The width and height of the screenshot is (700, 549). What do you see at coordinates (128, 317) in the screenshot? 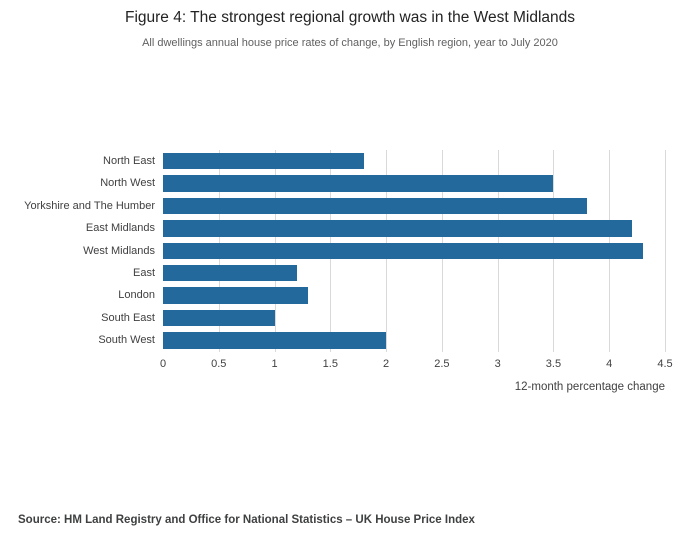
I see `category-label: South East` at bounding box center [128, 317].